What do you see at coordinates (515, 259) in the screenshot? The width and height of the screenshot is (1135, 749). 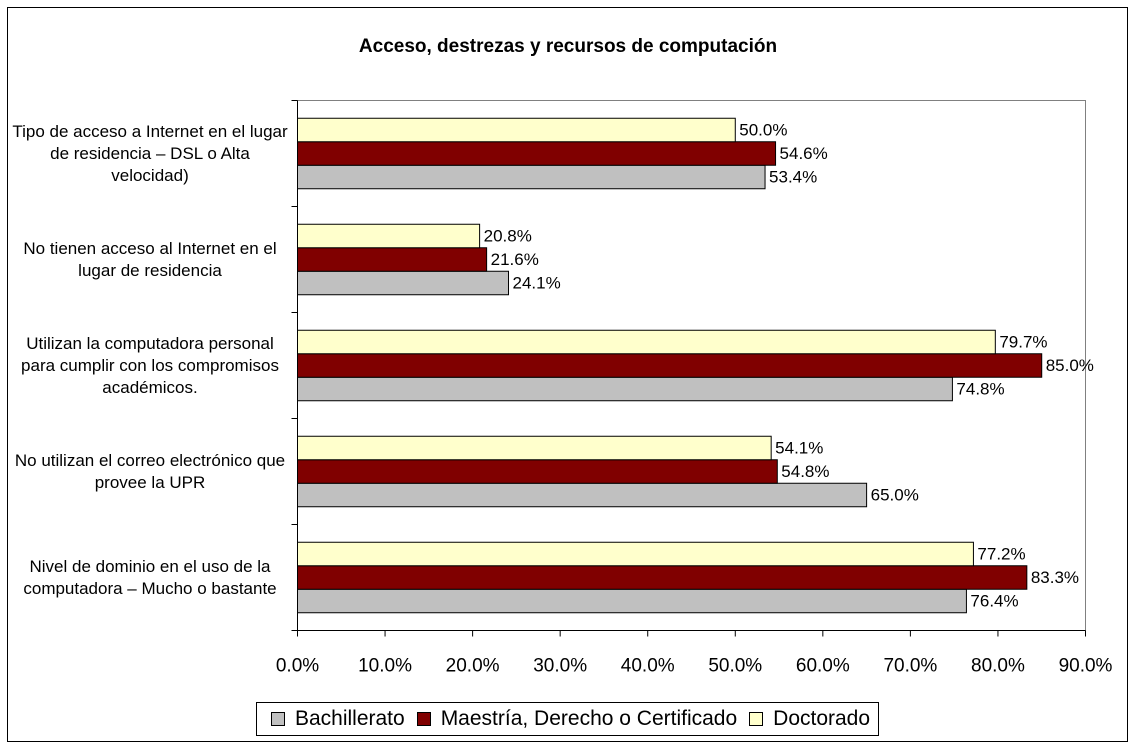 I see `data-label: 21.6%` at bounding box center [515, 259].